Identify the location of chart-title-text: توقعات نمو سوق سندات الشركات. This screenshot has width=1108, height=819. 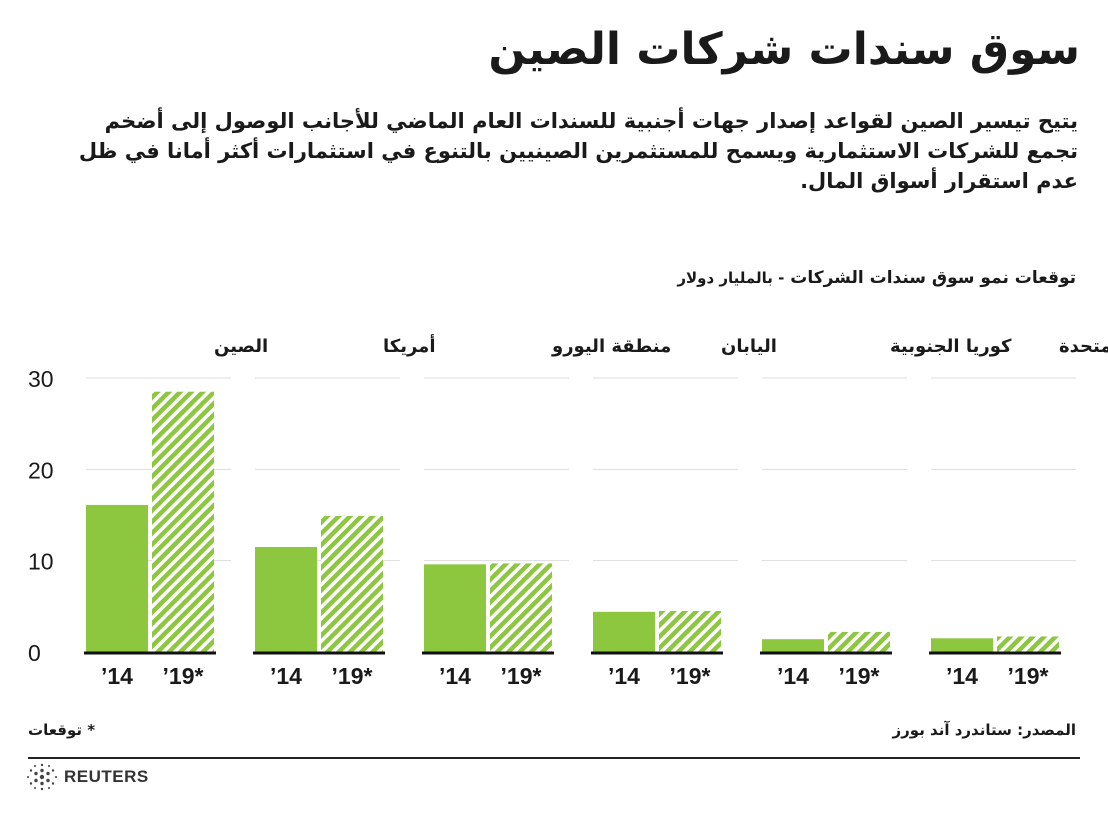
(933, 278).